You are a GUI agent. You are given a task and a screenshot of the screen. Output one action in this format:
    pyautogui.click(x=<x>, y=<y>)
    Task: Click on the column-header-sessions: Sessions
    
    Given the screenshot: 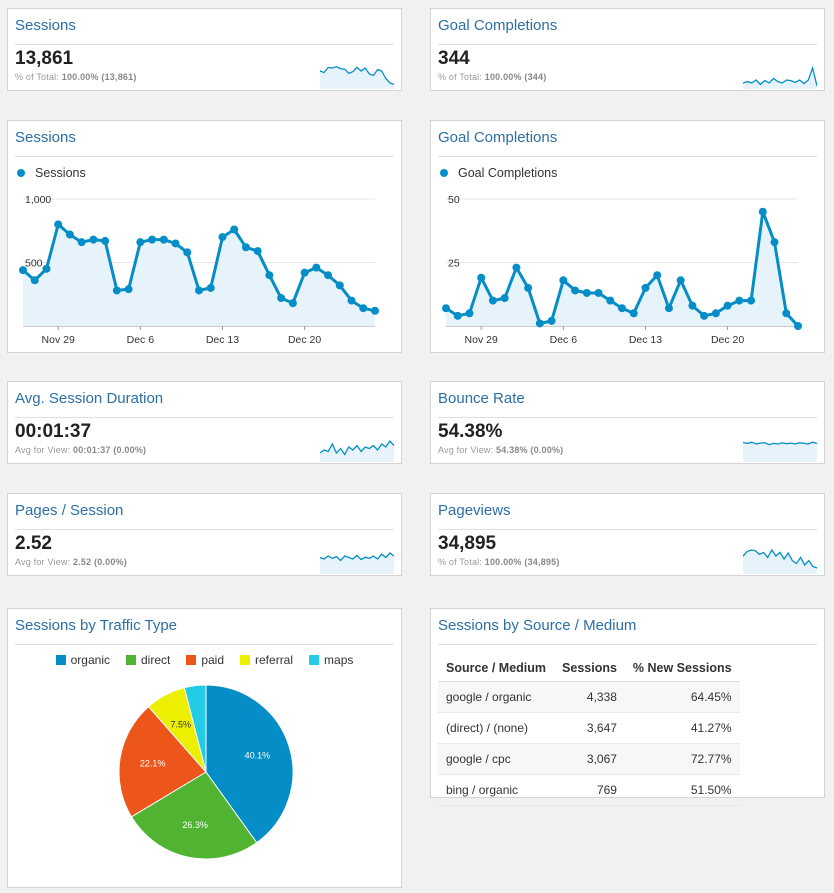 What is the action you would take?
    pyautogui.click(x=589, y=667)
    